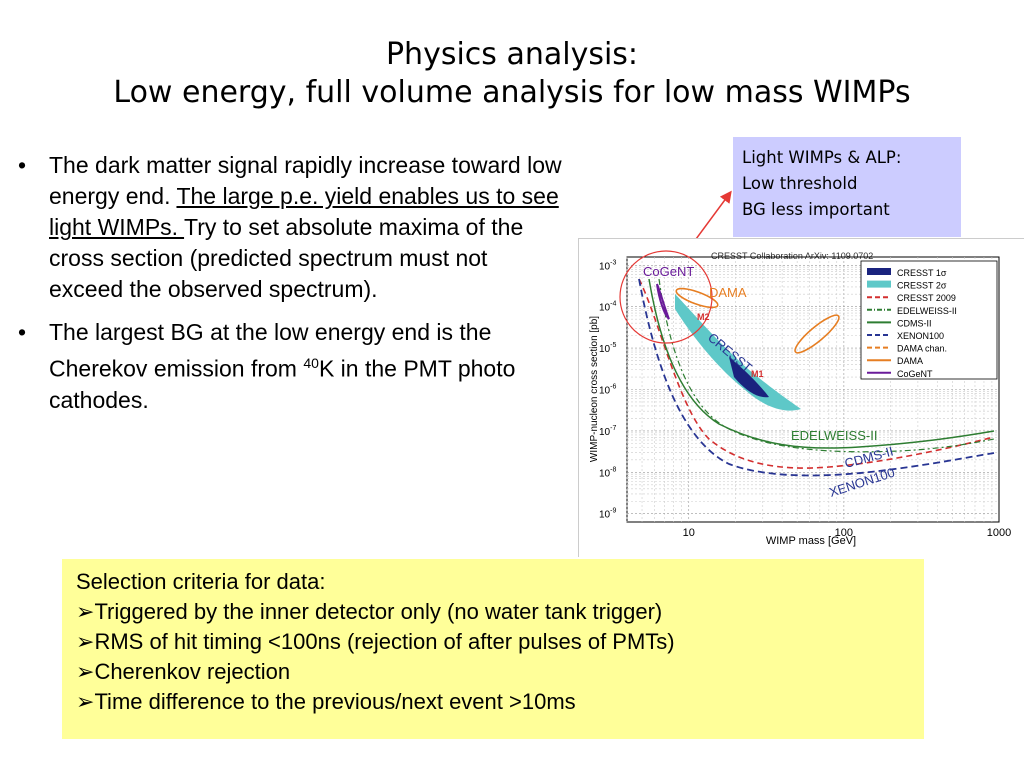 This screenshot has width=1024, height=768. Describe the element at coordinates (689, 533) in the screenshot. I see `x-tick-label: 10` at that location.